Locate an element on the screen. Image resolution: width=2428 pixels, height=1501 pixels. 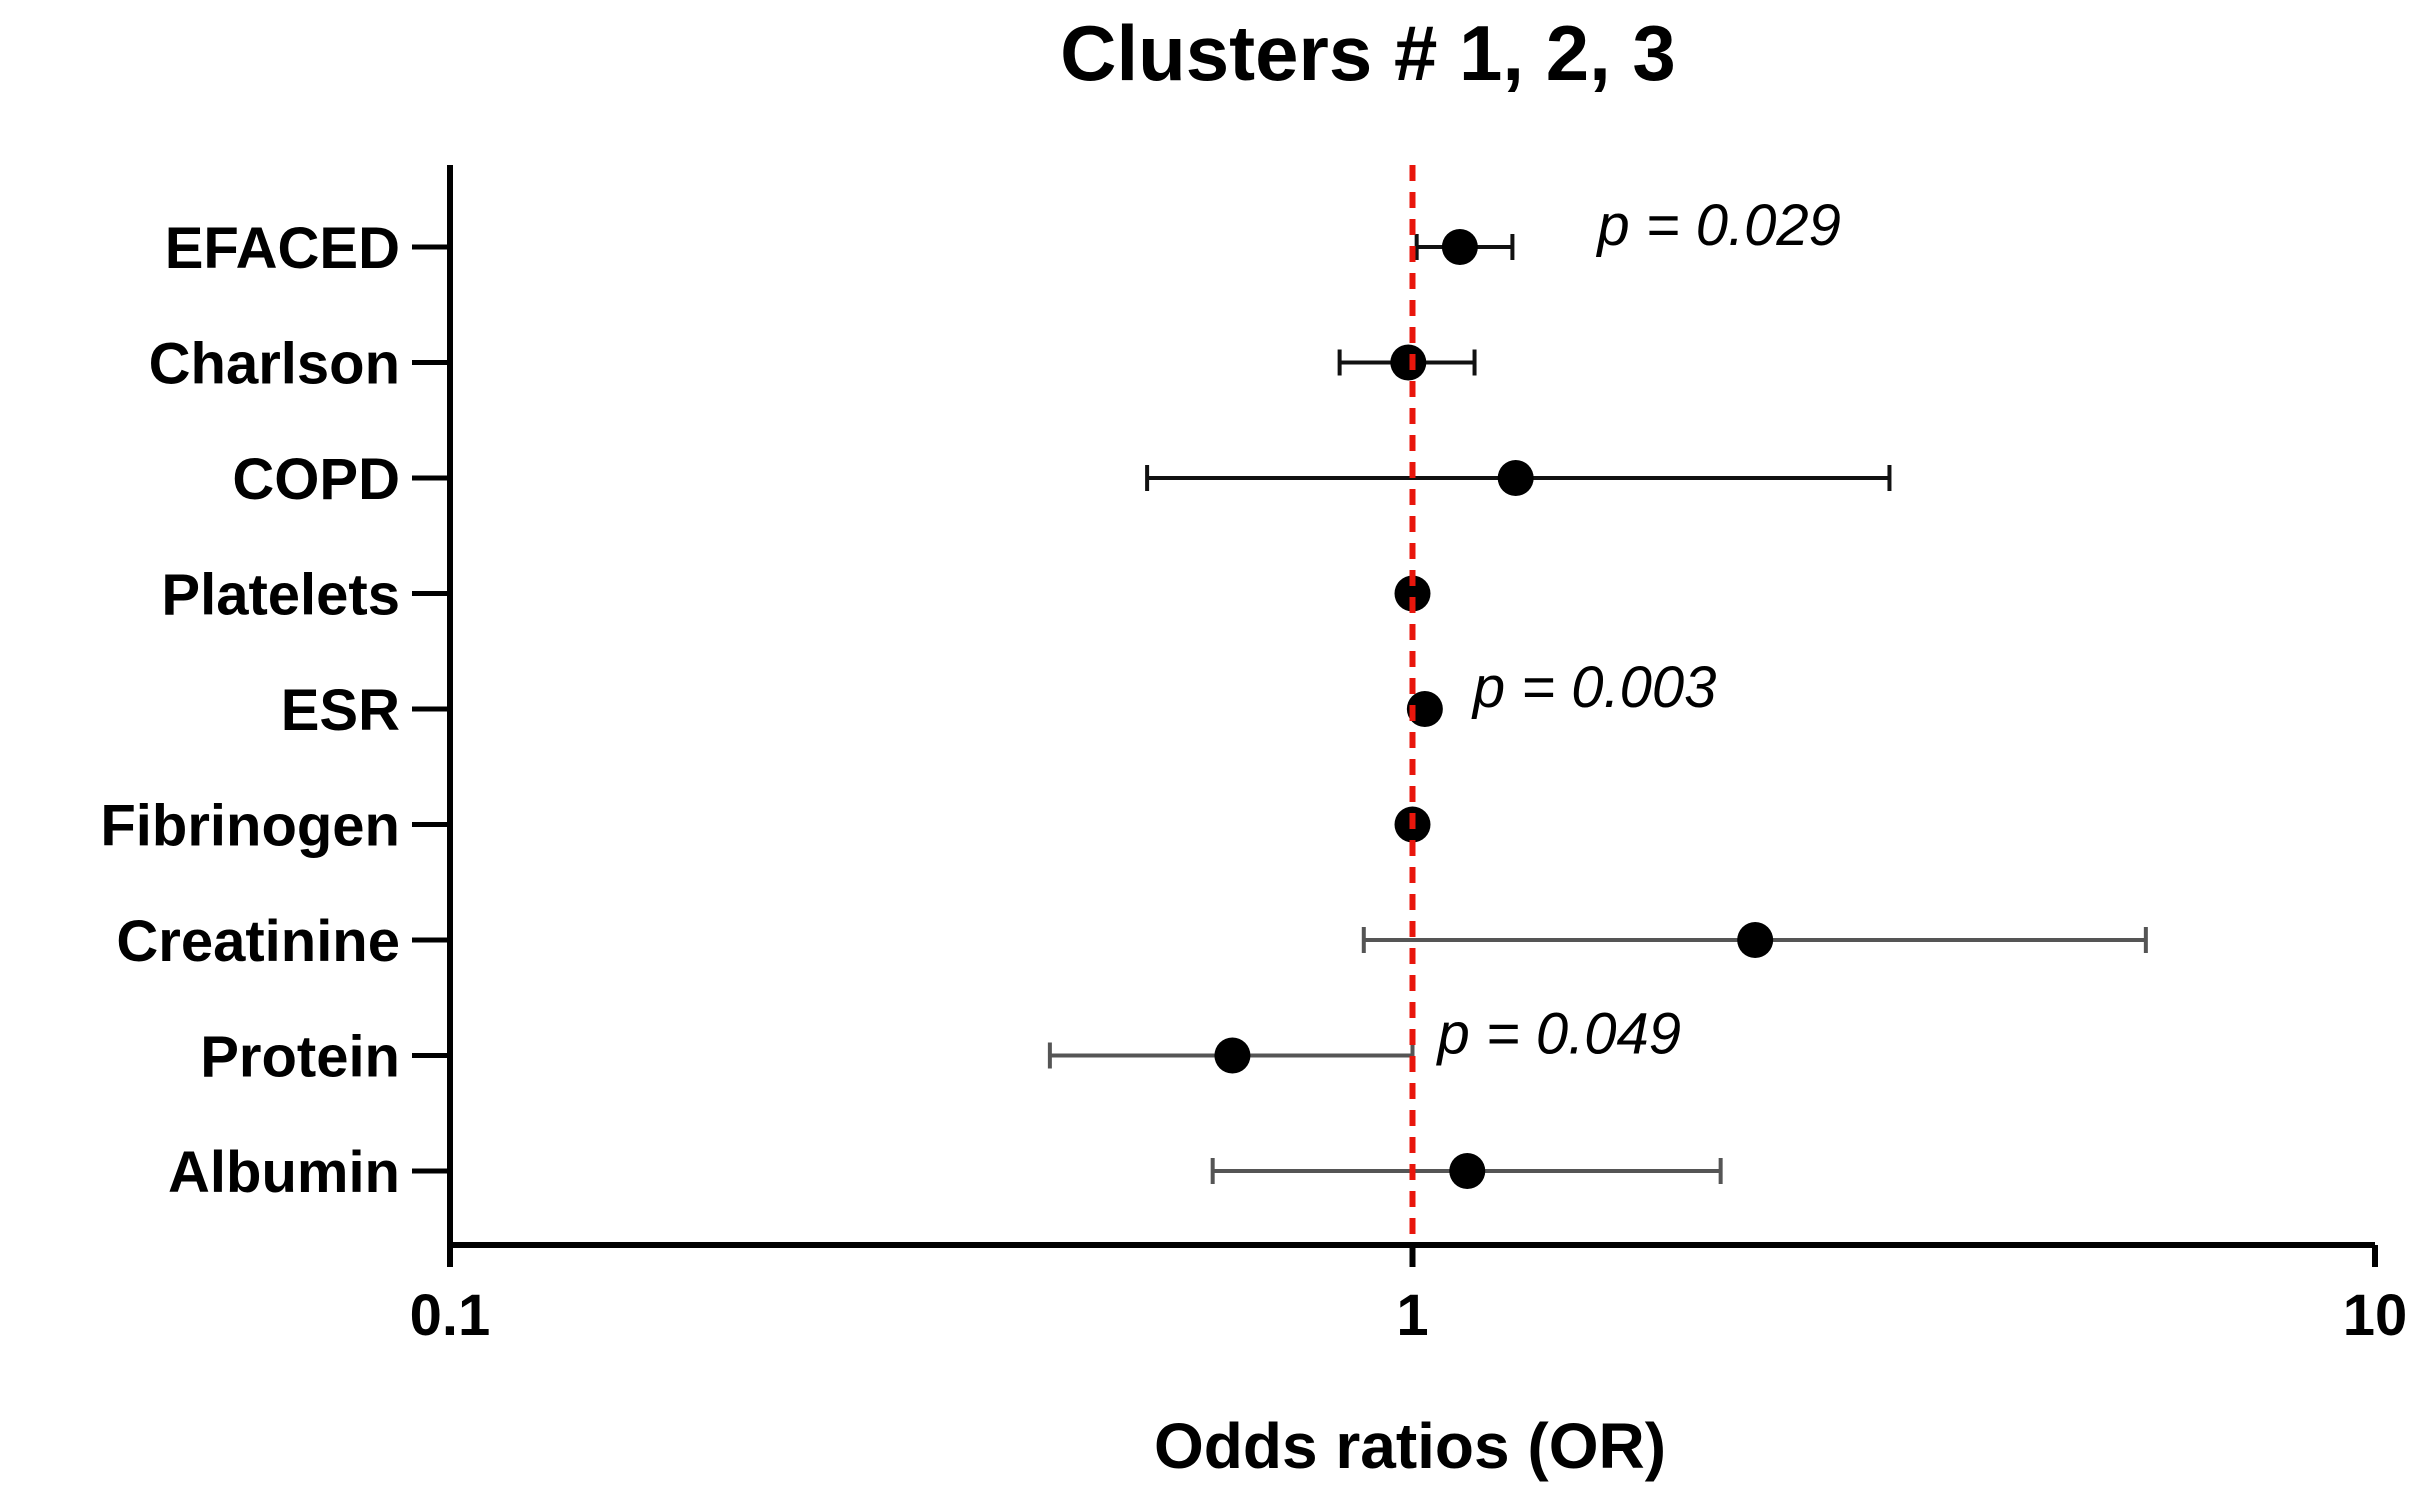
category-label-charlson: Charlson is located at coordinates (274, 364).